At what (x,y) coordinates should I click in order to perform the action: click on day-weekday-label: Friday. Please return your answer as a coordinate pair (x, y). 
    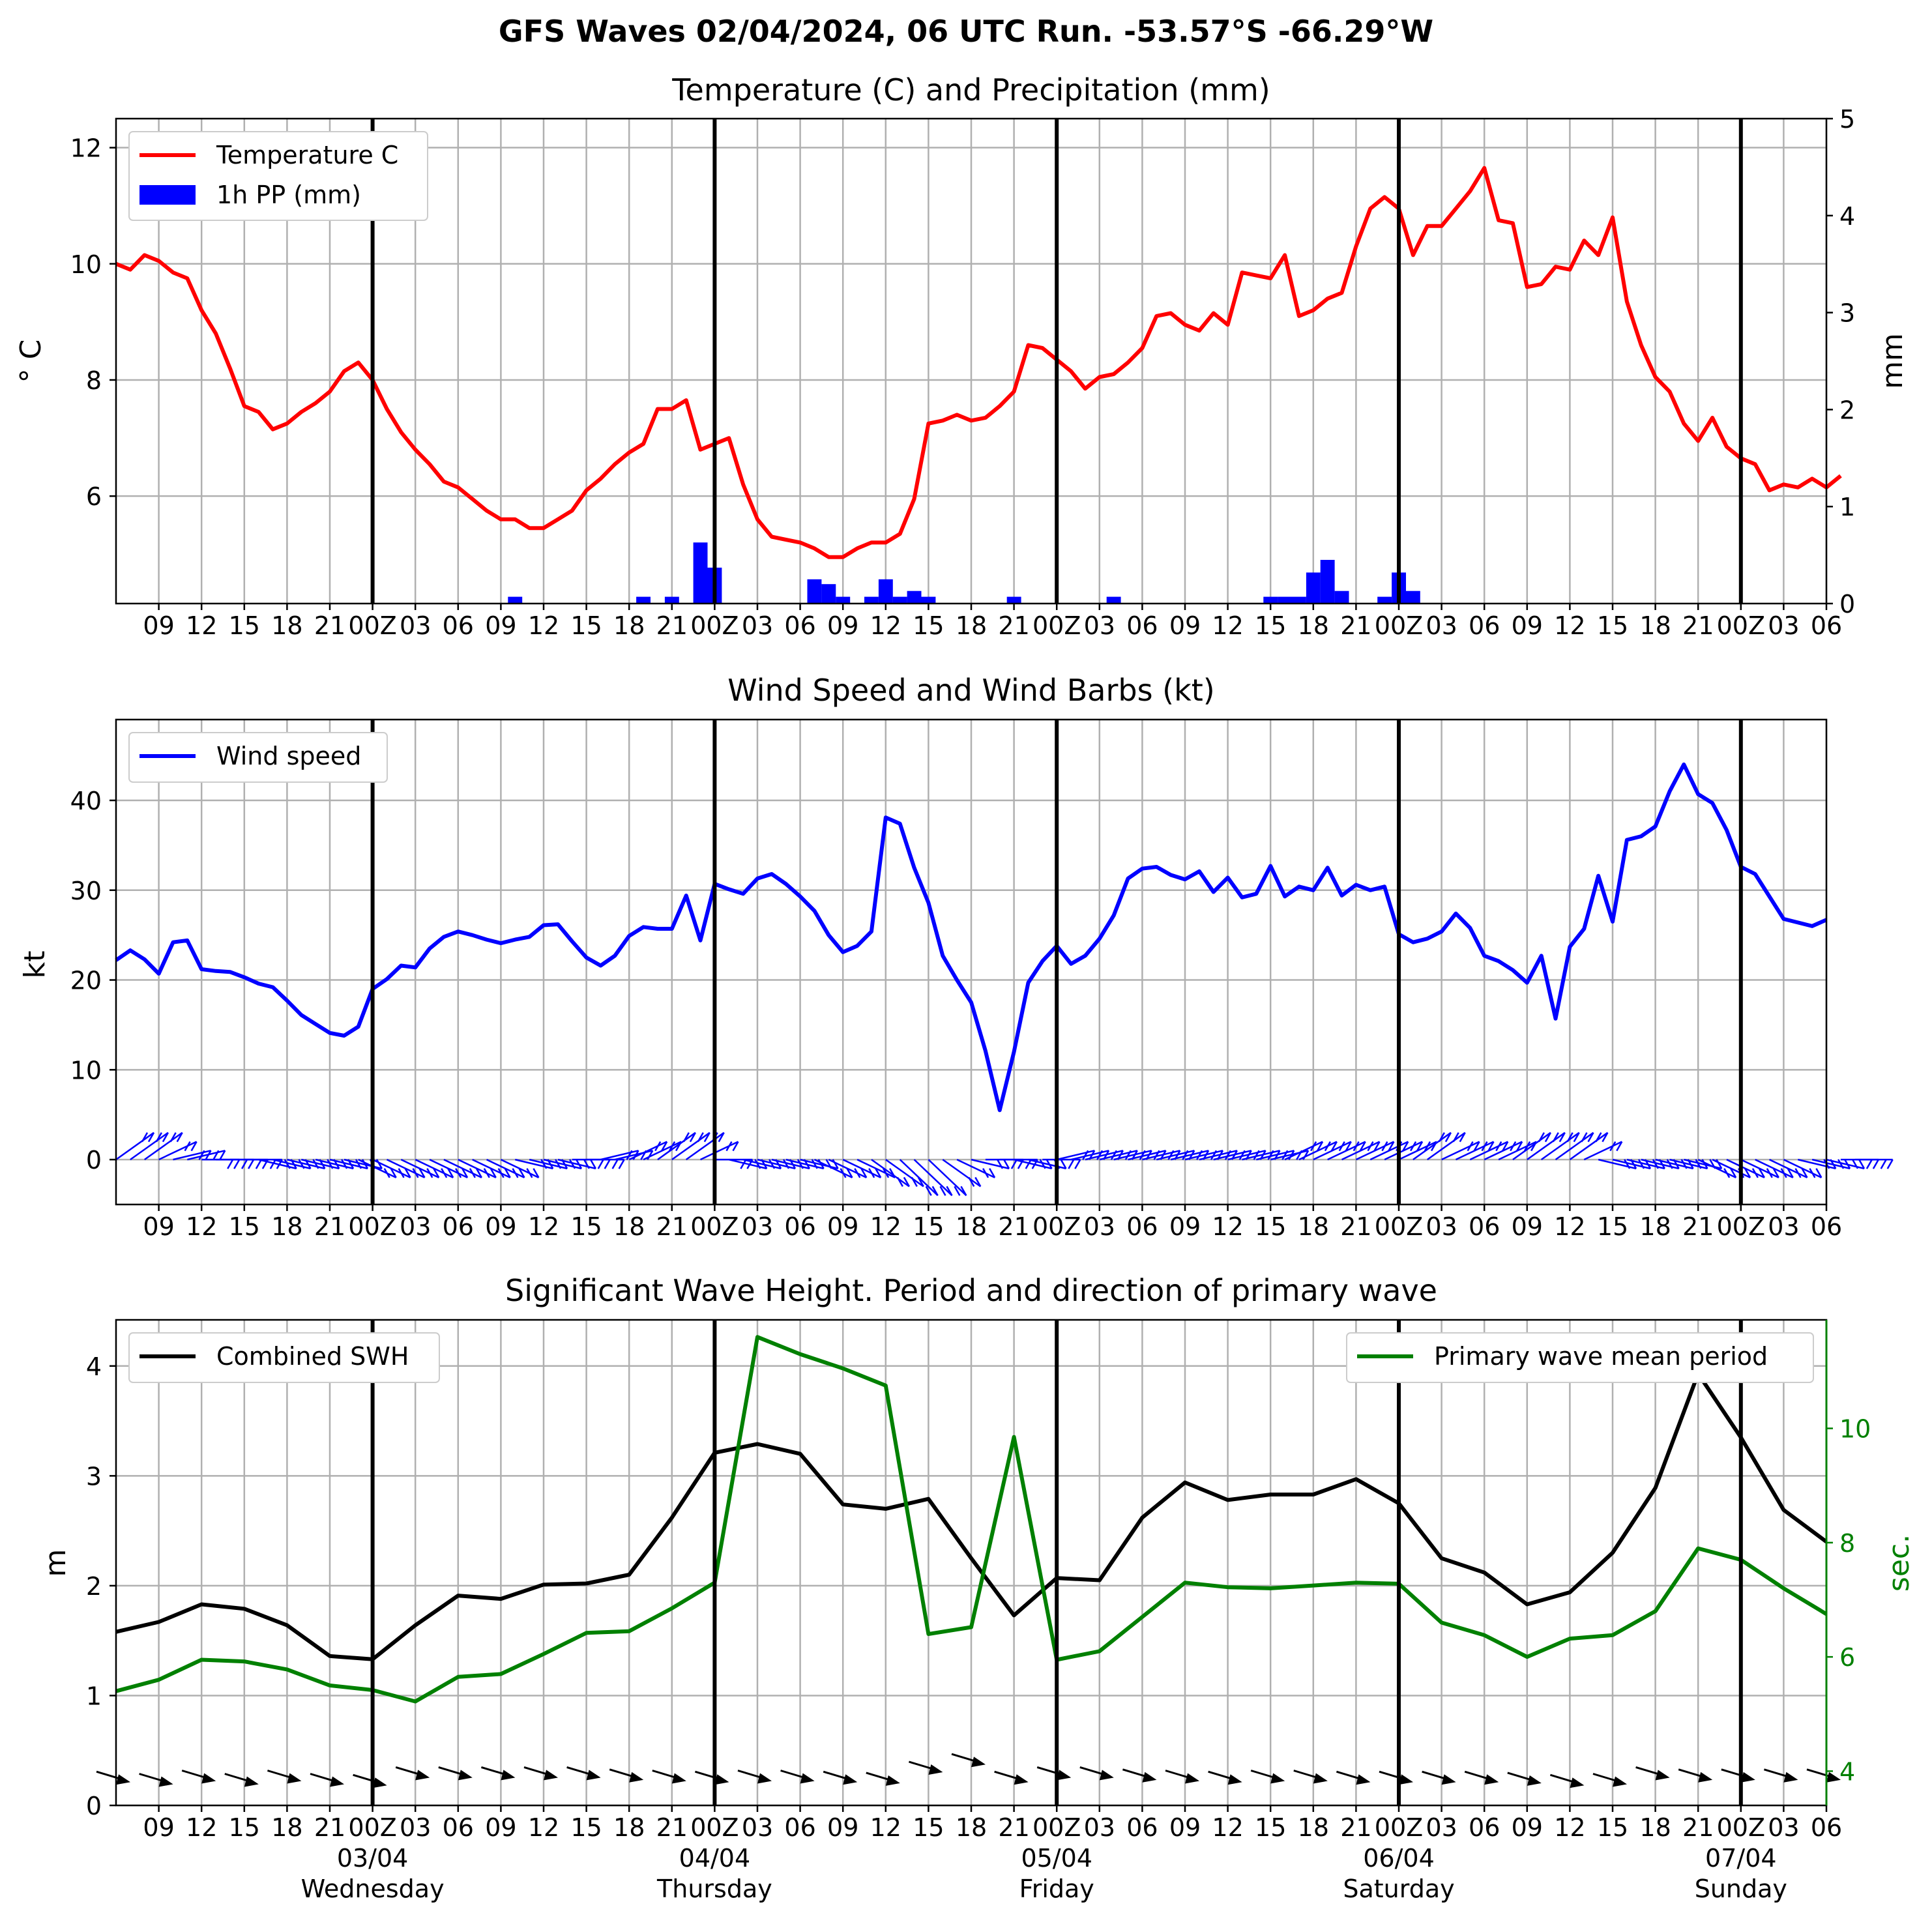
    Looking at the image, I should click on (1056, 1889).